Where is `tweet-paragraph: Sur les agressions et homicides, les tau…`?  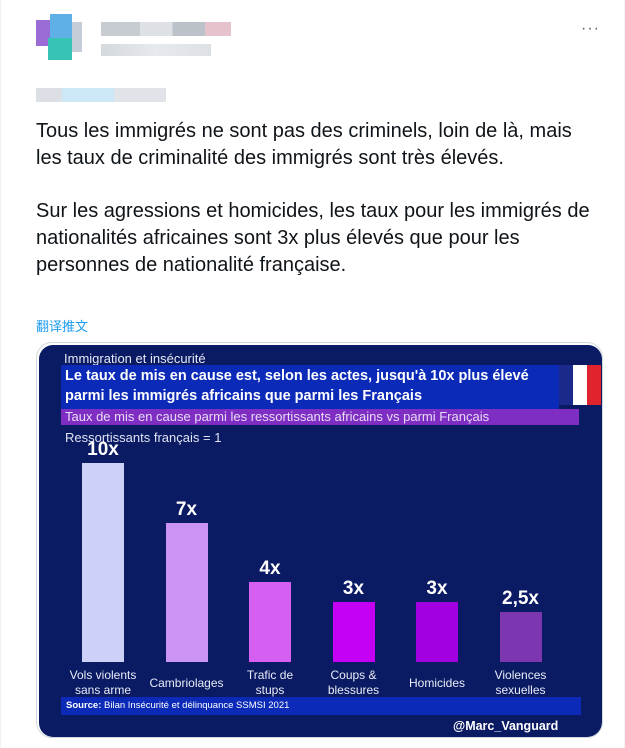
tweet-paragraph: Sur les agressions et homicides, les tau… is located at coordinates (313, 238).